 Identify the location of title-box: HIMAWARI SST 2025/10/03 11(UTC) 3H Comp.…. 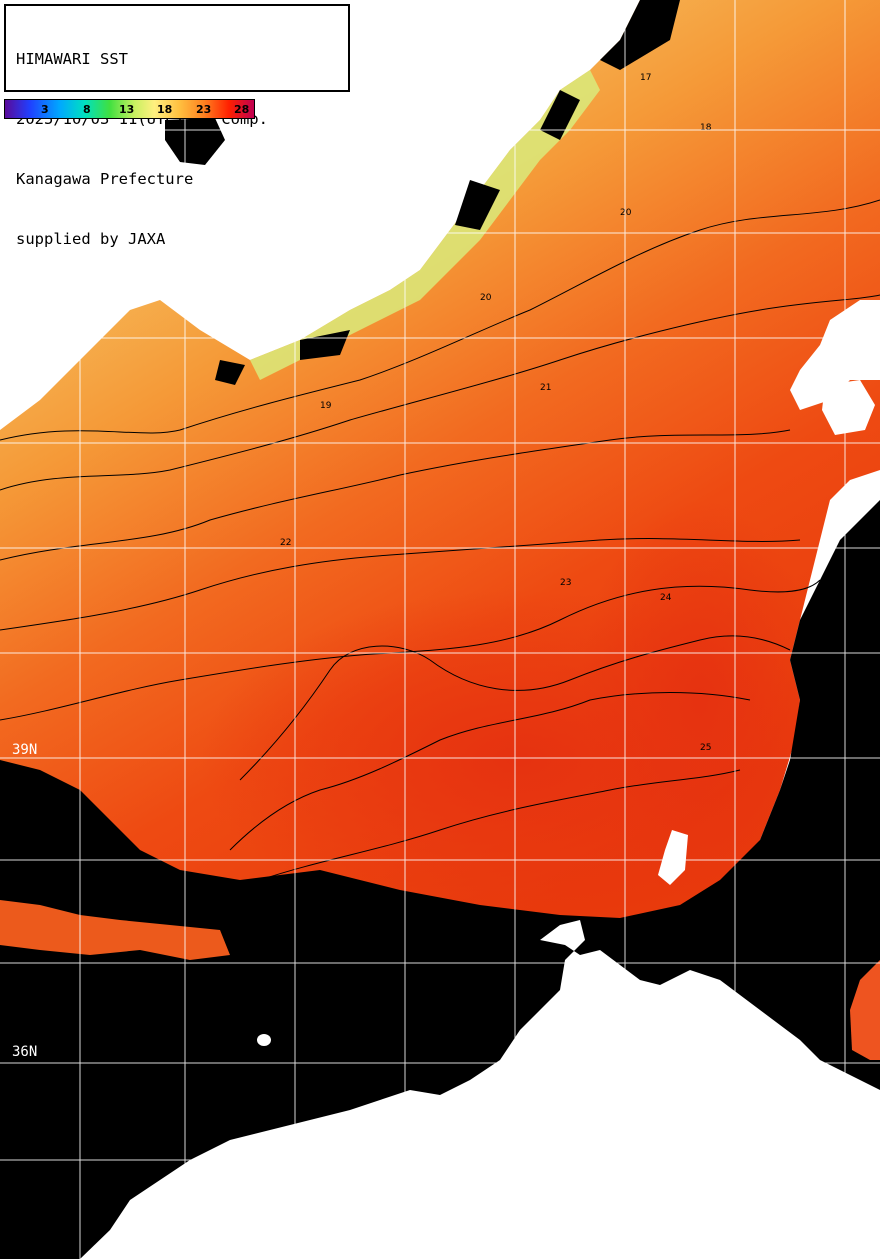
(177, 126).